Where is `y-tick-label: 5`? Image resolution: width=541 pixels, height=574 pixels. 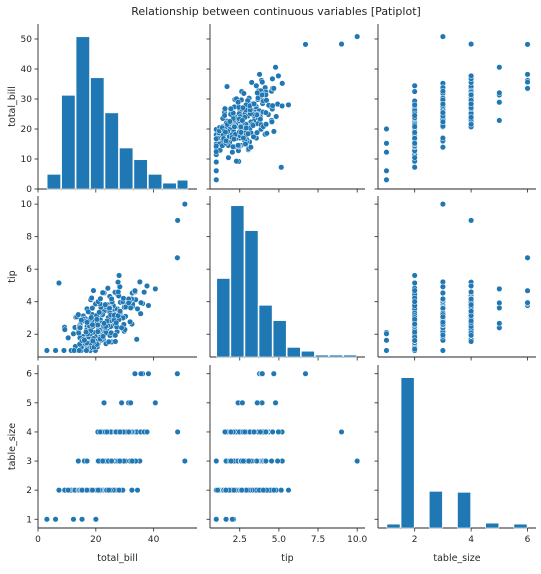 y-tick-label: 5 is located at coordinates (29, 404).